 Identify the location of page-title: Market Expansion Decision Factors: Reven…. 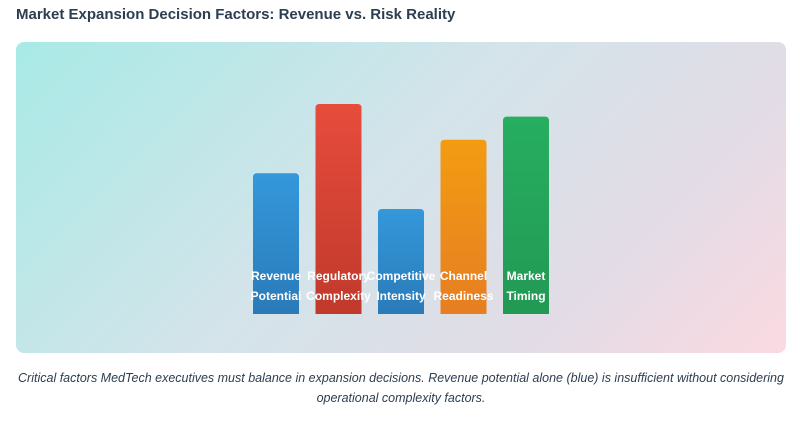
(236, 14).